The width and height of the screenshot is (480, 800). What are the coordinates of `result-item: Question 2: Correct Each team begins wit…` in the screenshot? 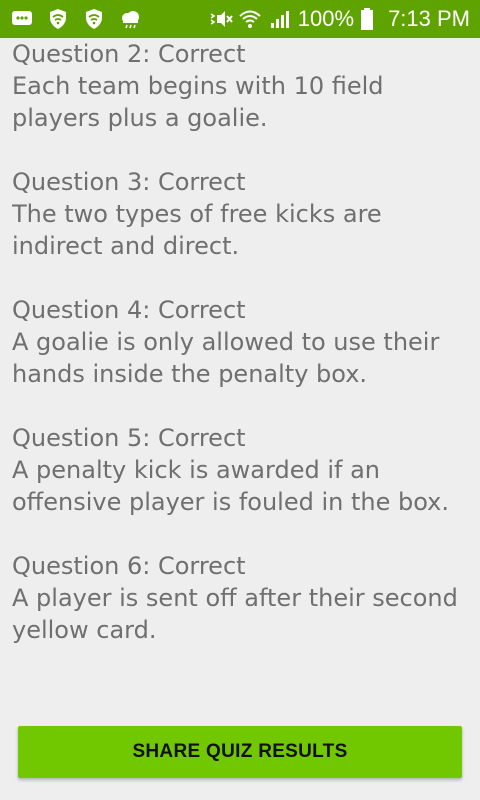 It's located at (240, 86).